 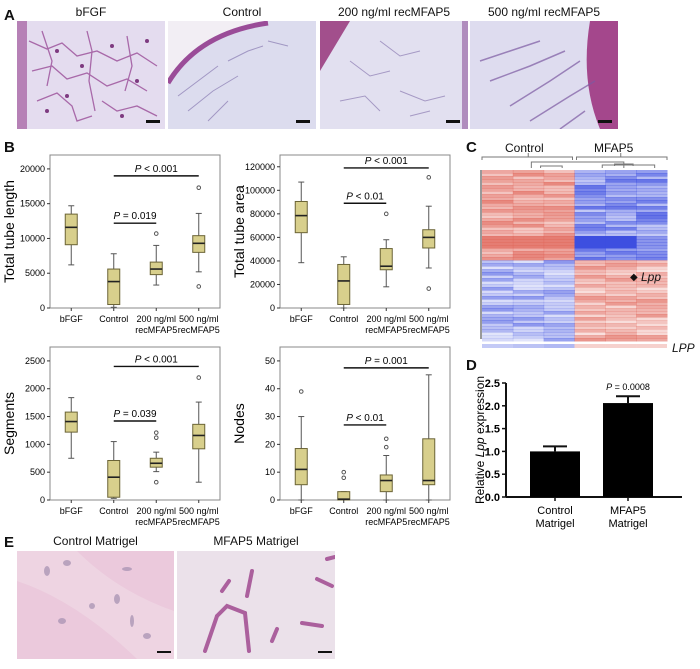 What do you see at coordinates (262, 237) in the screenshot?
I see `y-tick-label: 60000` at bounding box center [262, 237].